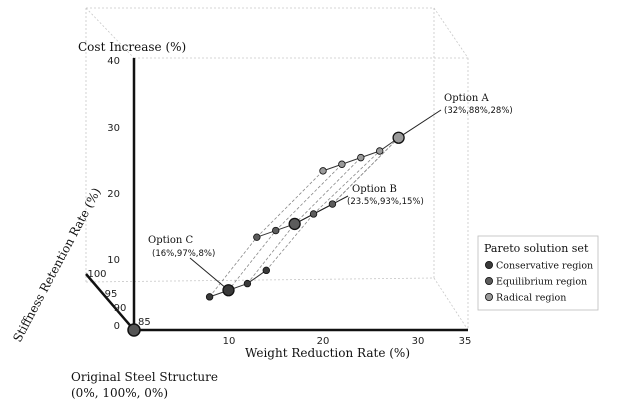 The height and width of the screenshot is (407, 633). Describe the element at coordinates (183, 254) in the screenshot. I see `option-c-values: (16%,97%,8%)` at that location.